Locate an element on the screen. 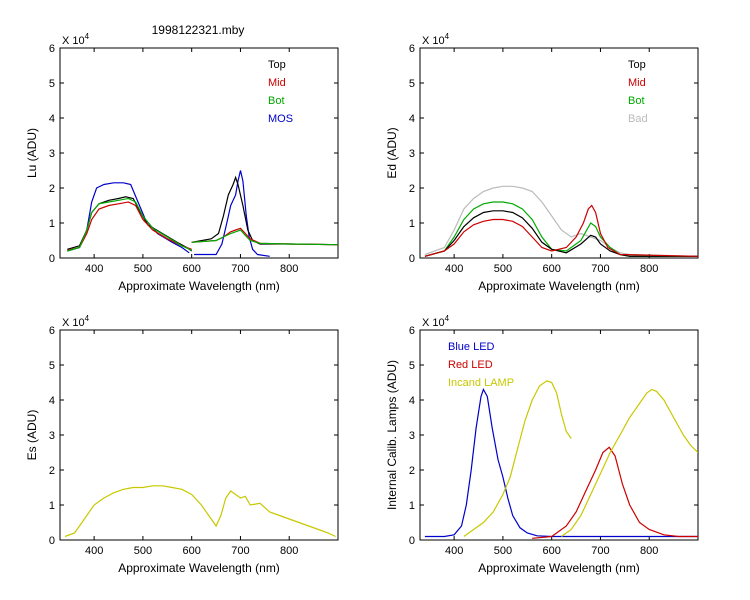 This screenshot has width=750, height=600. series-line-blue-led is located at coordinates (561, 463).